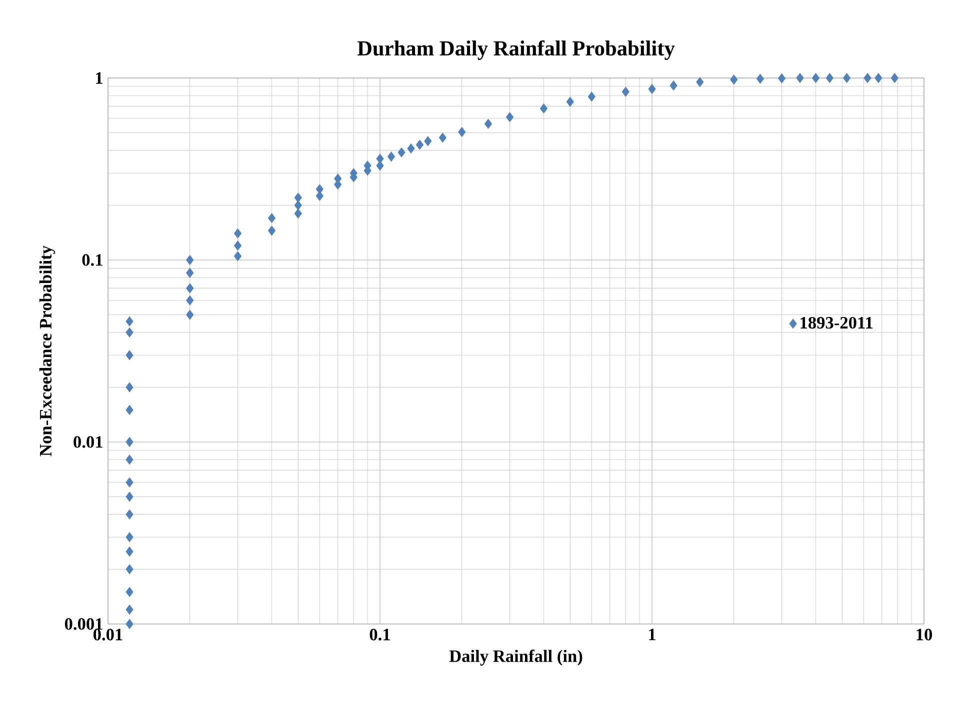 This screenshot has width=964, height=717. What do you see at coordinates (515, 657) in the screenshot?
I see `x-axis-title: Daily Rainfall (in)` at bounding box center [515, 657].